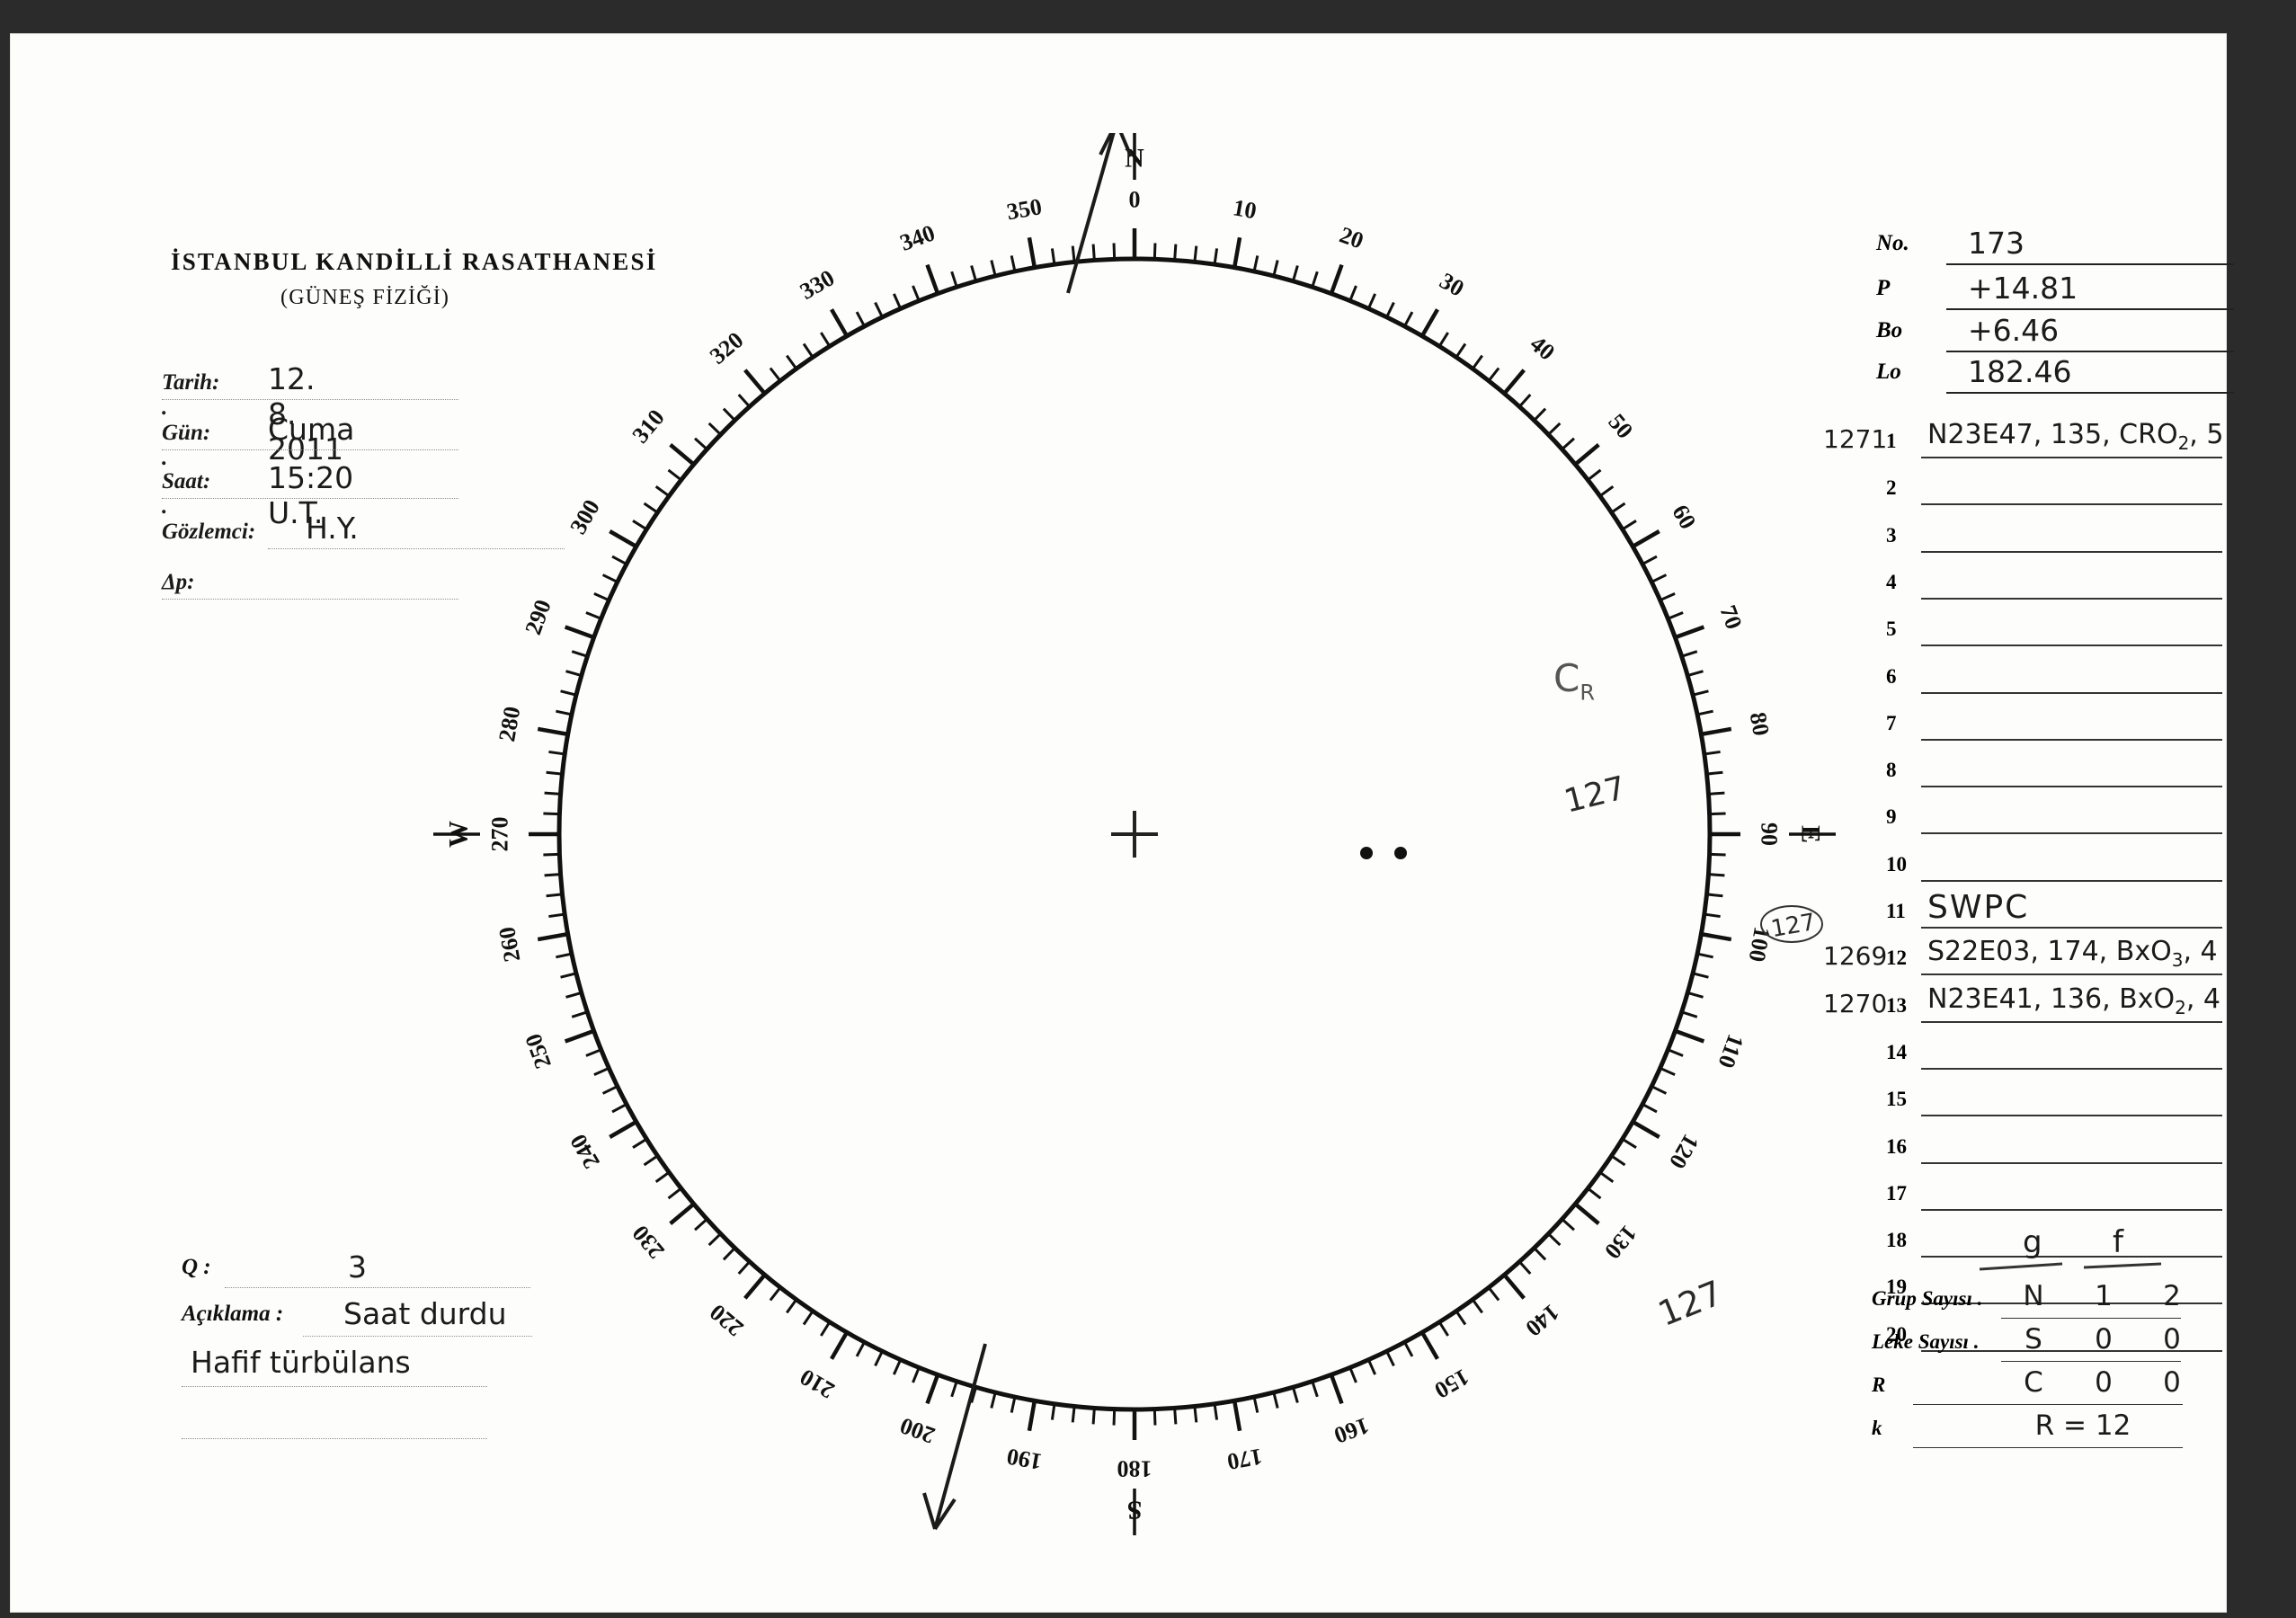 Image resolution: width=2296 pixels, height=1618 pixels. I want to click on dial-degree-label: 270, so click(500, 834).